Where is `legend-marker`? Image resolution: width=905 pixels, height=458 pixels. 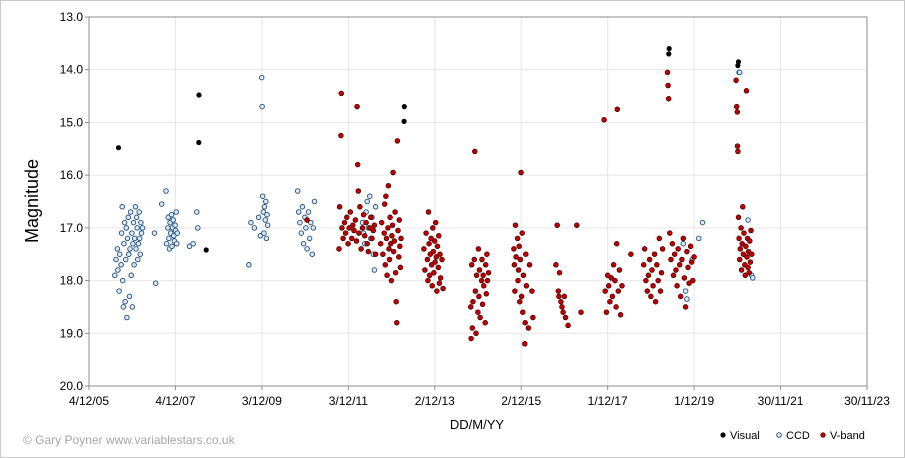
legend-marker is located at coordinates (723, 435).